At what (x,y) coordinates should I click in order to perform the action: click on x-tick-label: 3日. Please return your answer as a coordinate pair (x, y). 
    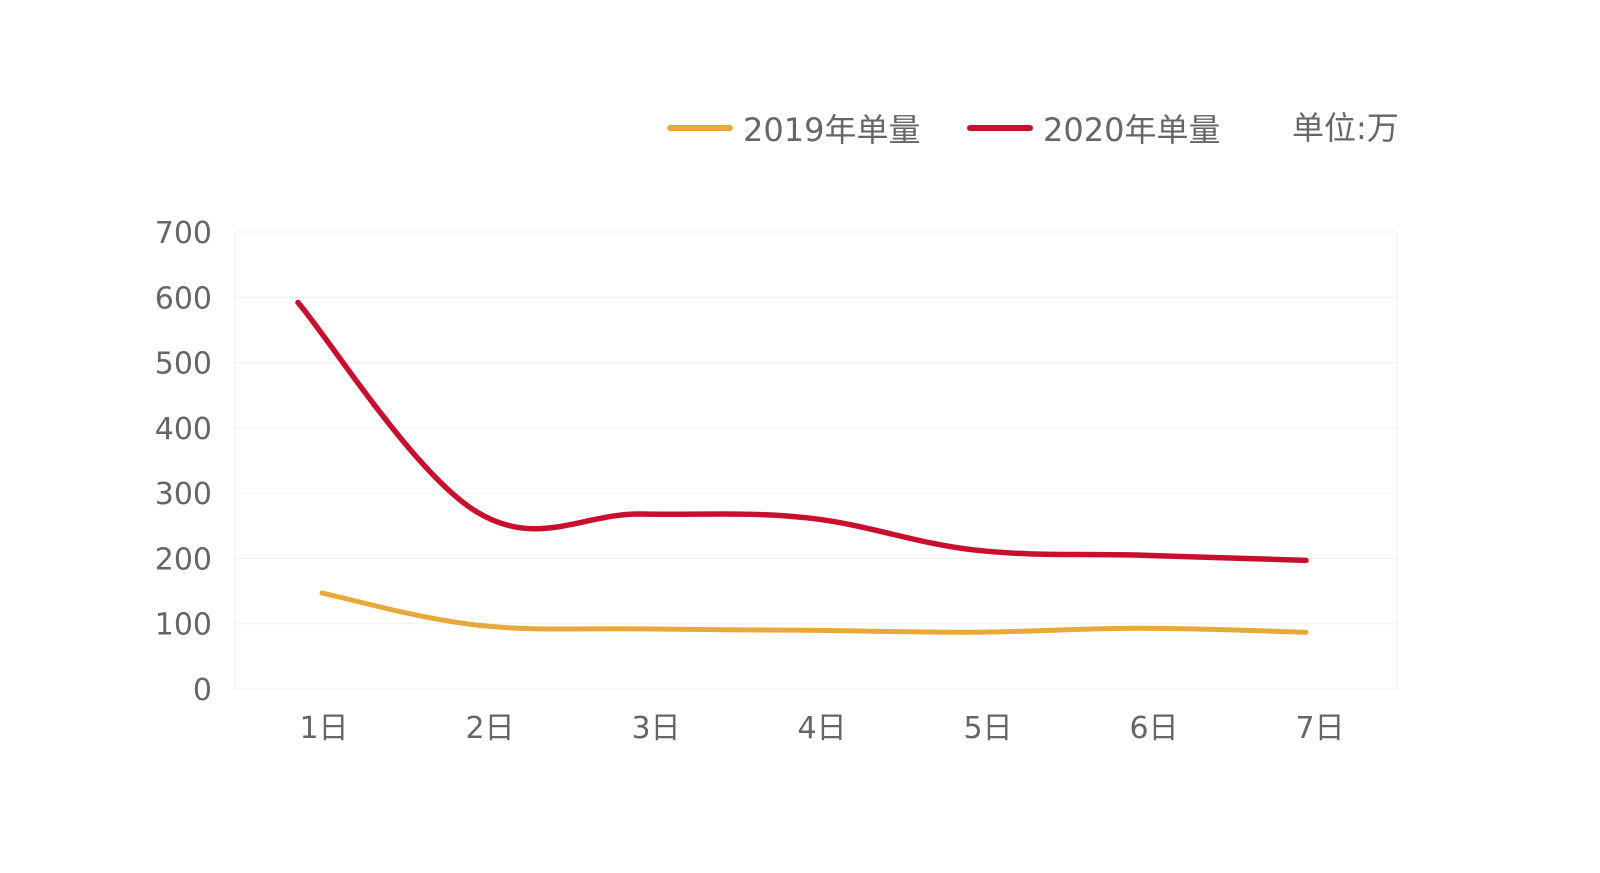
    Looking at the image, I should click on (655, 728).